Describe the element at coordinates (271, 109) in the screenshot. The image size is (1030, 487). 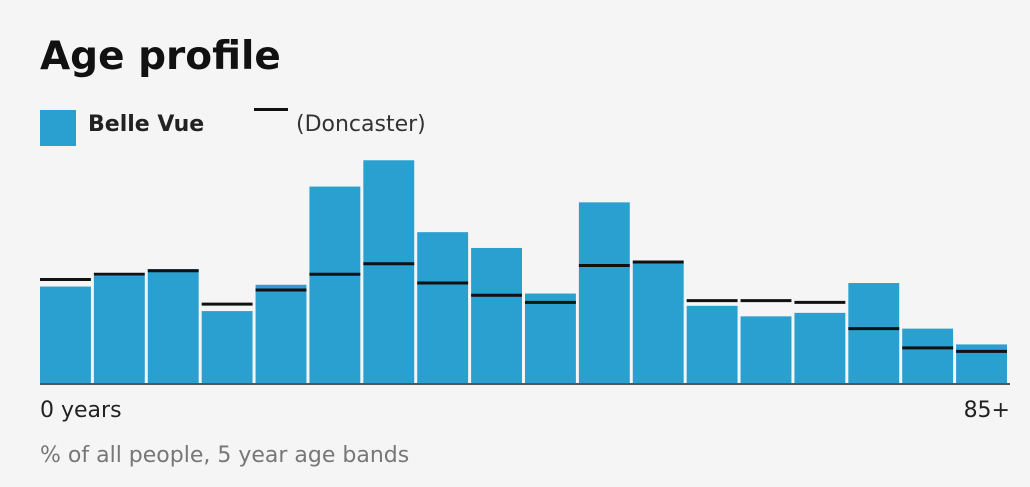
I see `legend-reference-marker` at that location.